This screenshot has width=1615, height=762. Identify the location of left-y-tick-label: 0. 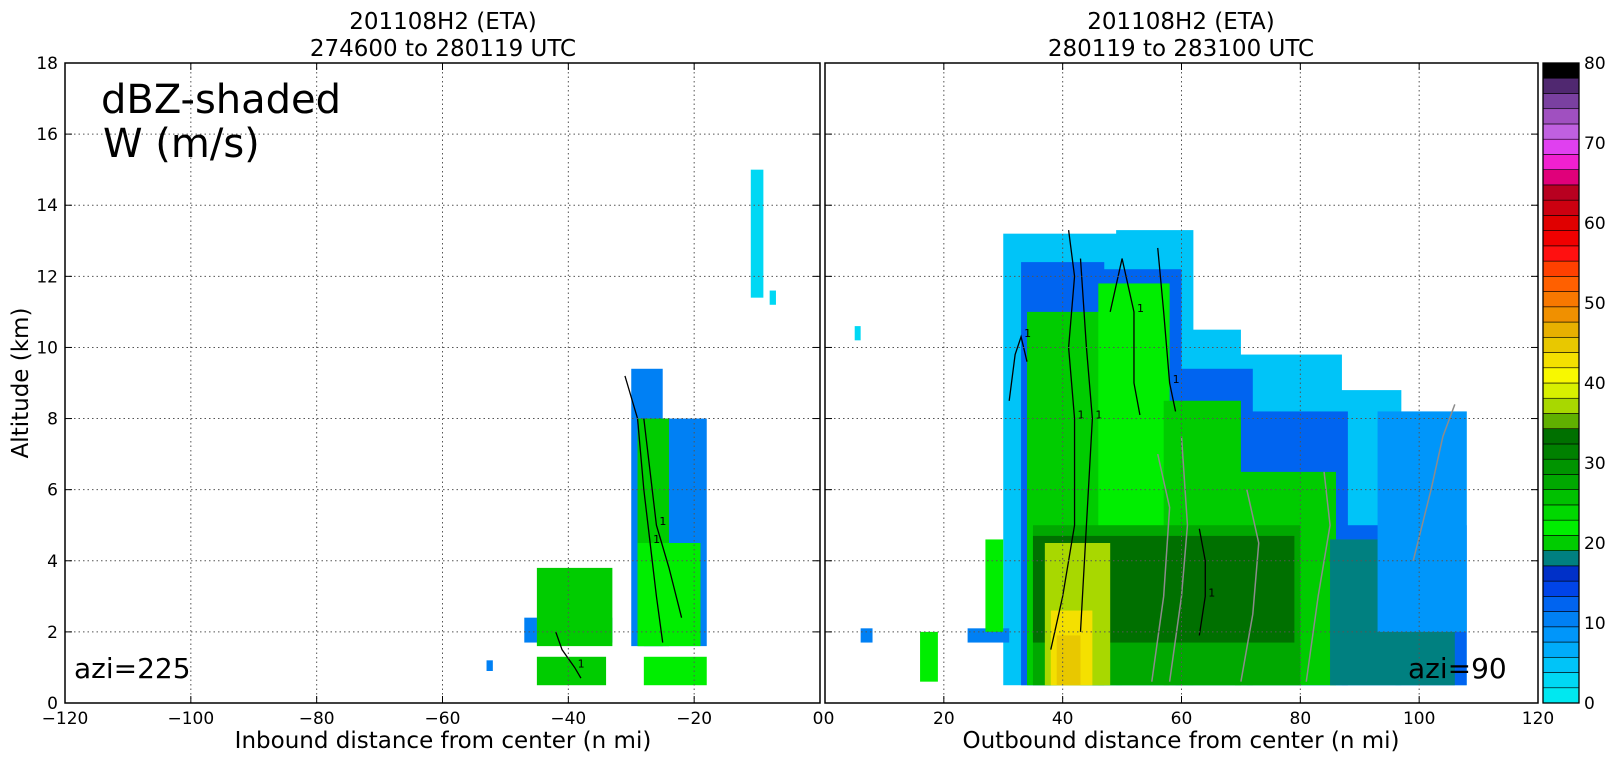
(52, 704).